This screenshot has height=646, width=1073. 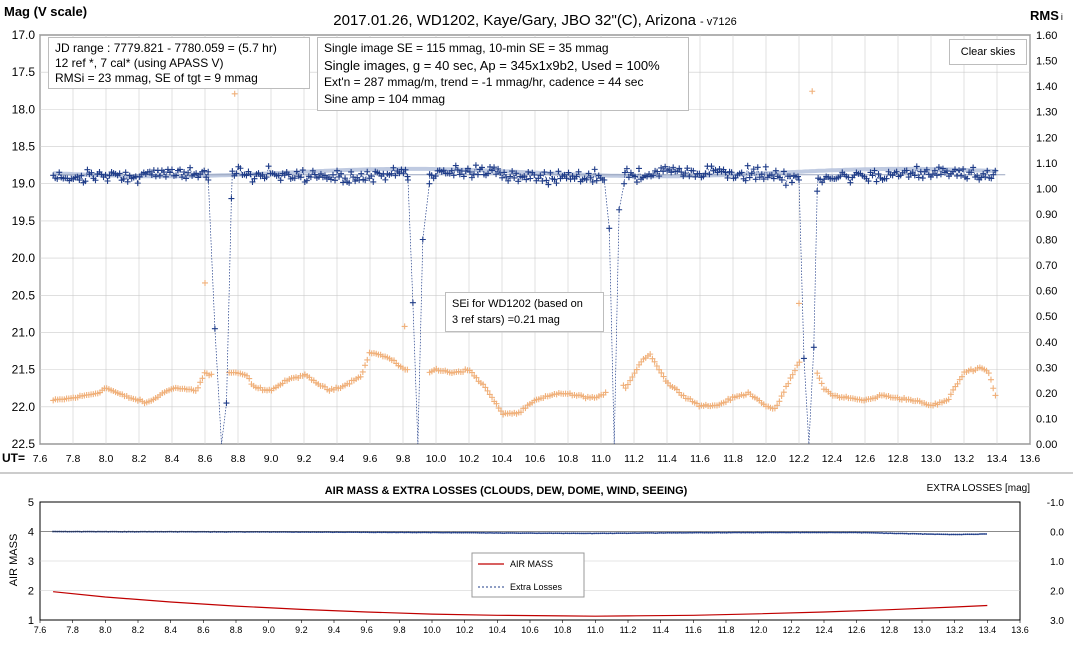 I want to click on sub-x-tick-label: 12.2, so click(x=792, y=630).